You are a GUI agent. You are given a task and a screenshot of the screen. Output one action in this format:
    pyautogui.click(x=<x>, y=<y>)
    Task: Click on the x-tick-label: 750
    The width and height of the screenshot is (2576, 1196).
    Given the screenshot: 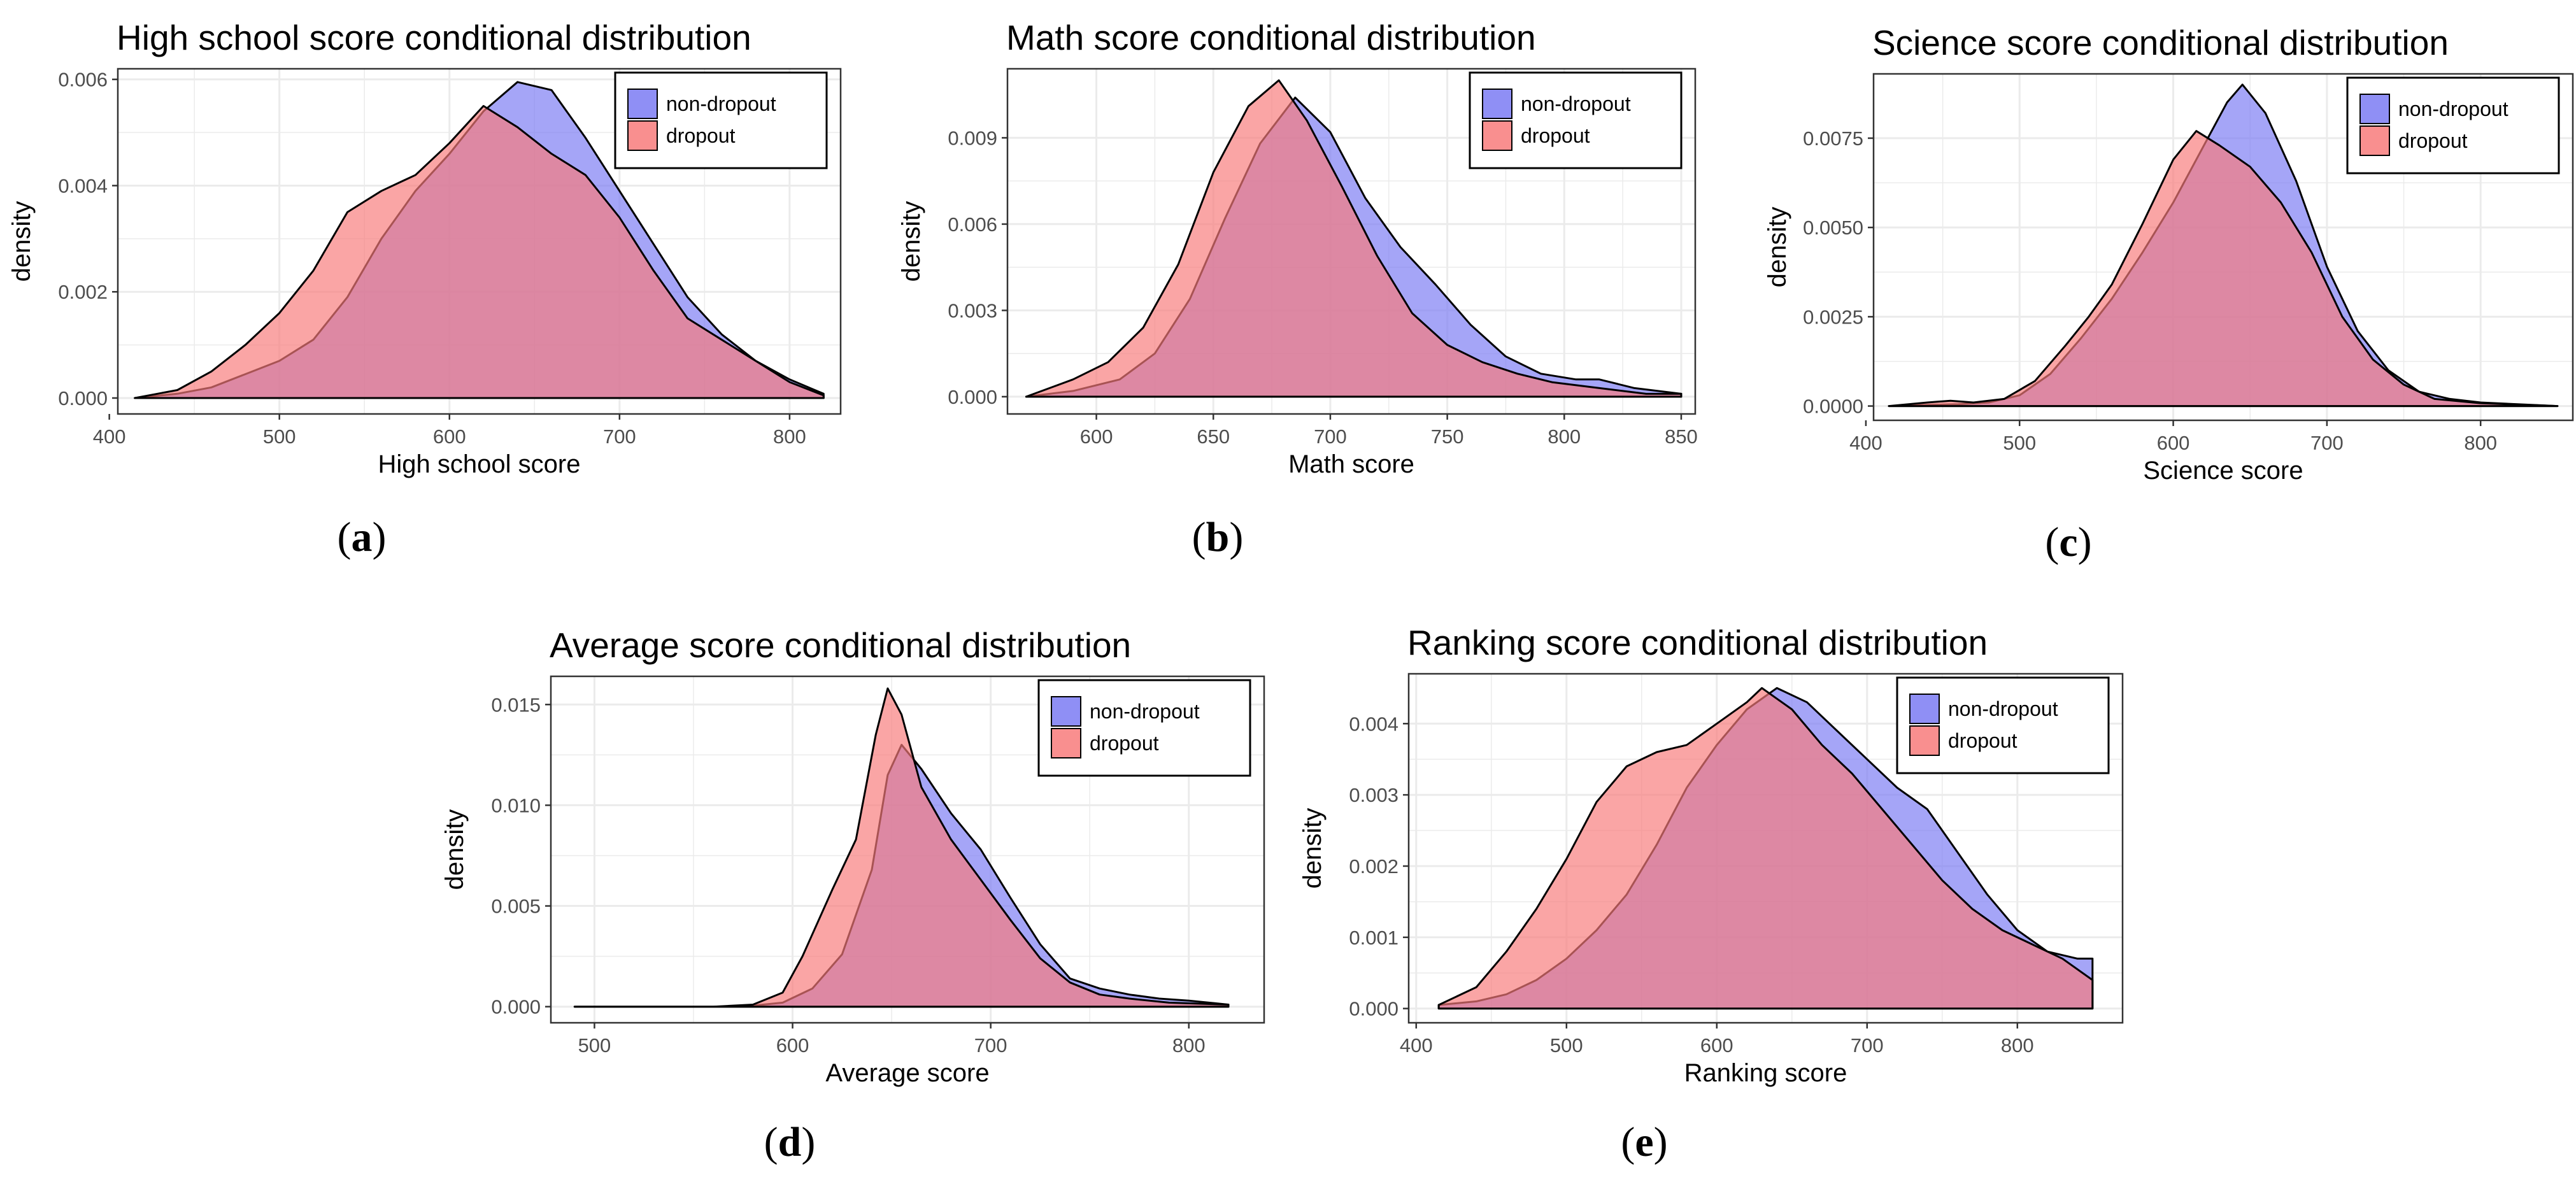 What is the action you would take?
    pyautogui.click(x=1447, y=436)
    